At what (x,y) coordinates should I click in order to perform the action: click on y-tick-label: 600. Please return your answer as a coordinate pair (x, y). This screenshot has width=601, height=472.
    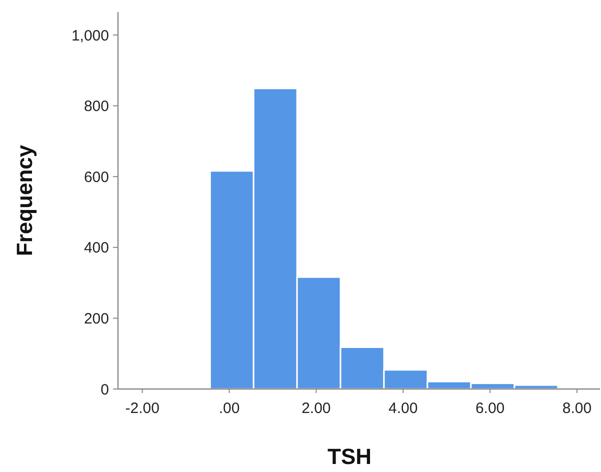
    Looking at the image, I should click on (96, 177).